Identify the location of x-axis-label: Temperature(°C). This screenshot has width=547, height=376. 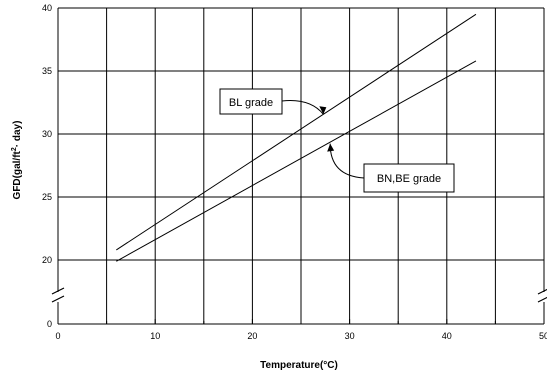
(299, 365).